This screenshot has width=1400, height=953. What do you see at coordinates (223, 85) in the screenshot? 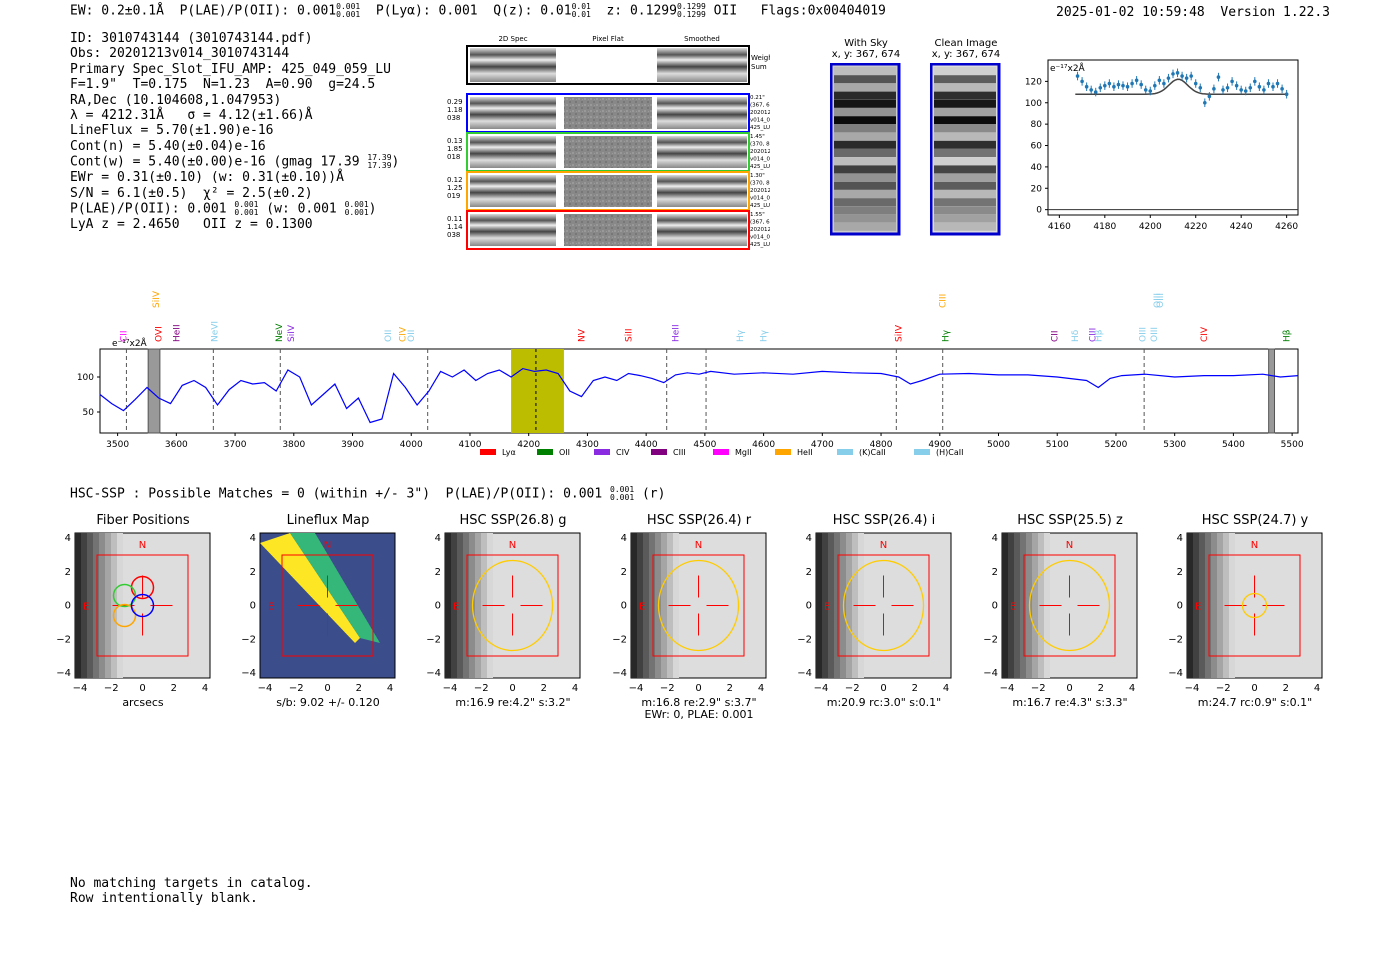
I see `fwhm-line: F=1.9" T=0.175 N=1.23 A=0.90 g=24.5` at bounding box center [223, 85].